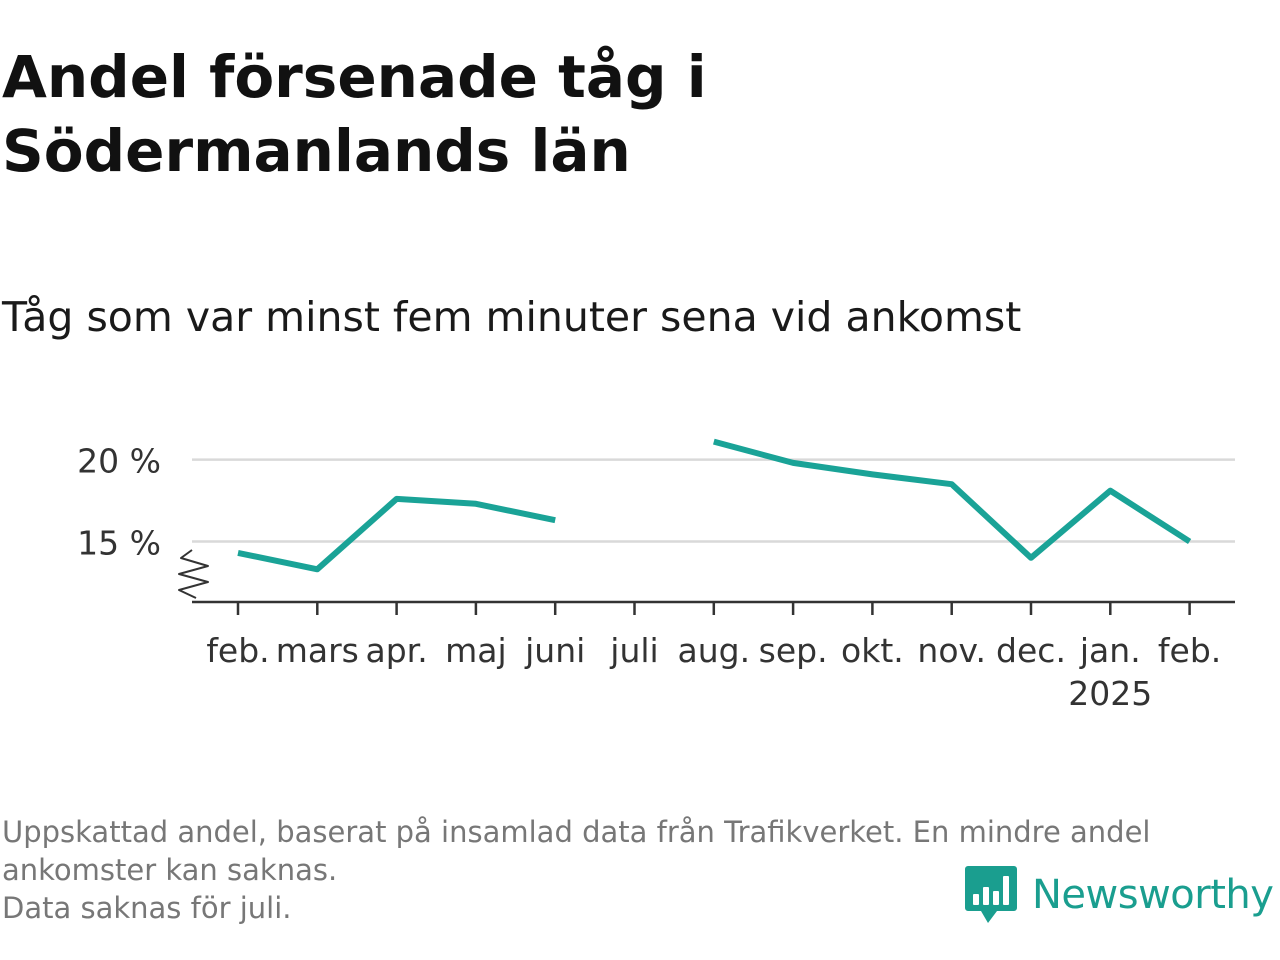 The width and height of the screenshot is (1280, 960). I want to click on x-tick-label: mars, so click(317, 650).